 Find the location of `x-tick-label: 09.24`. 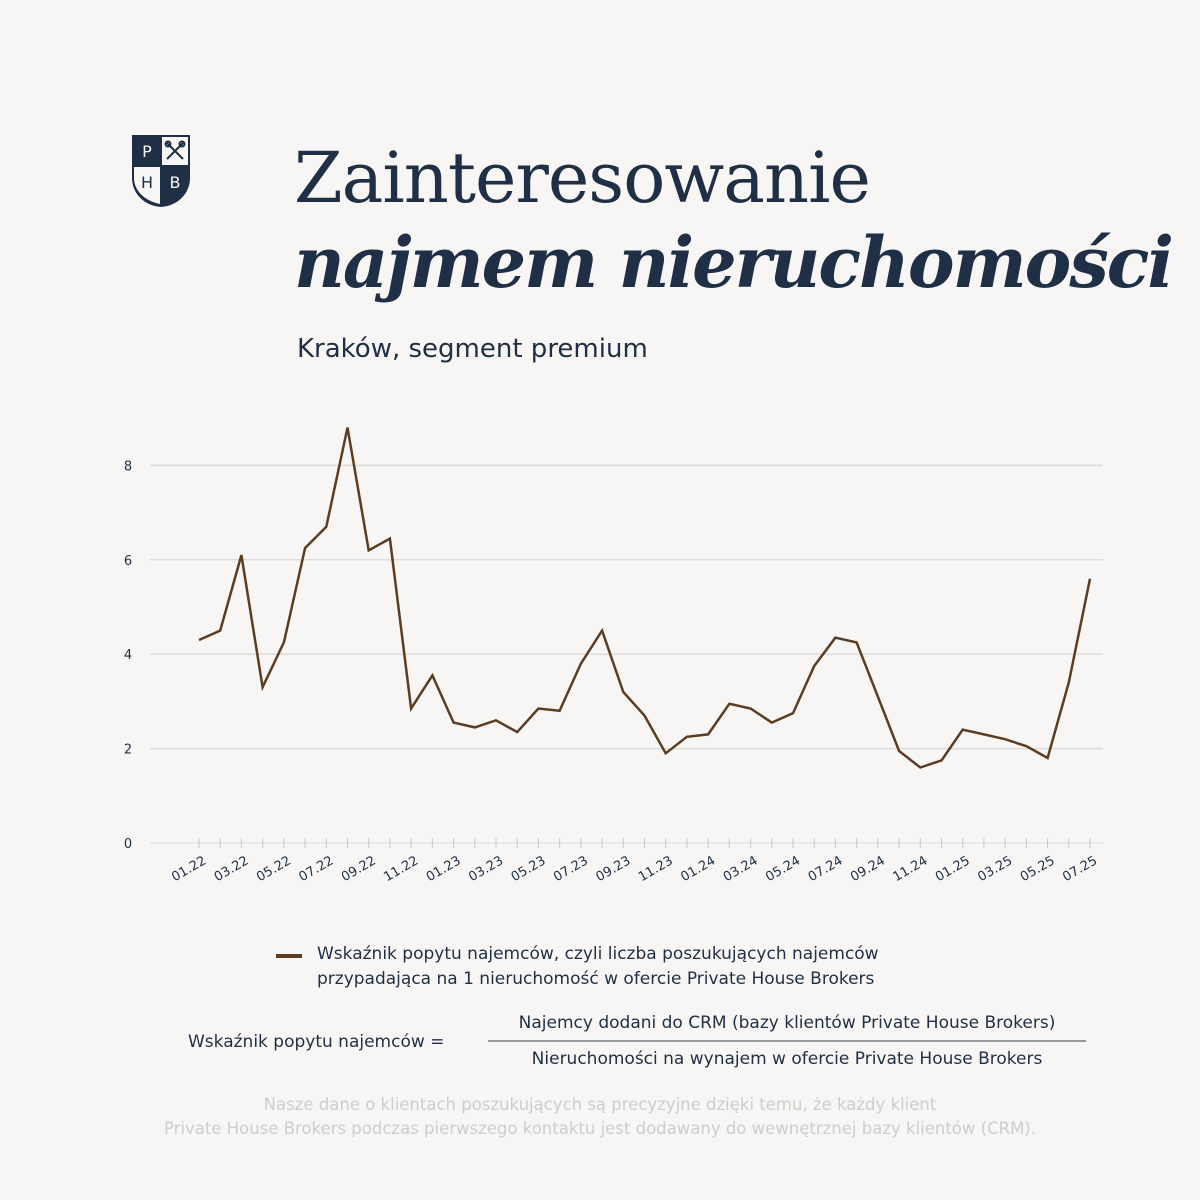

x-tick-label: 09.24 is located at coordinates (868, 869).